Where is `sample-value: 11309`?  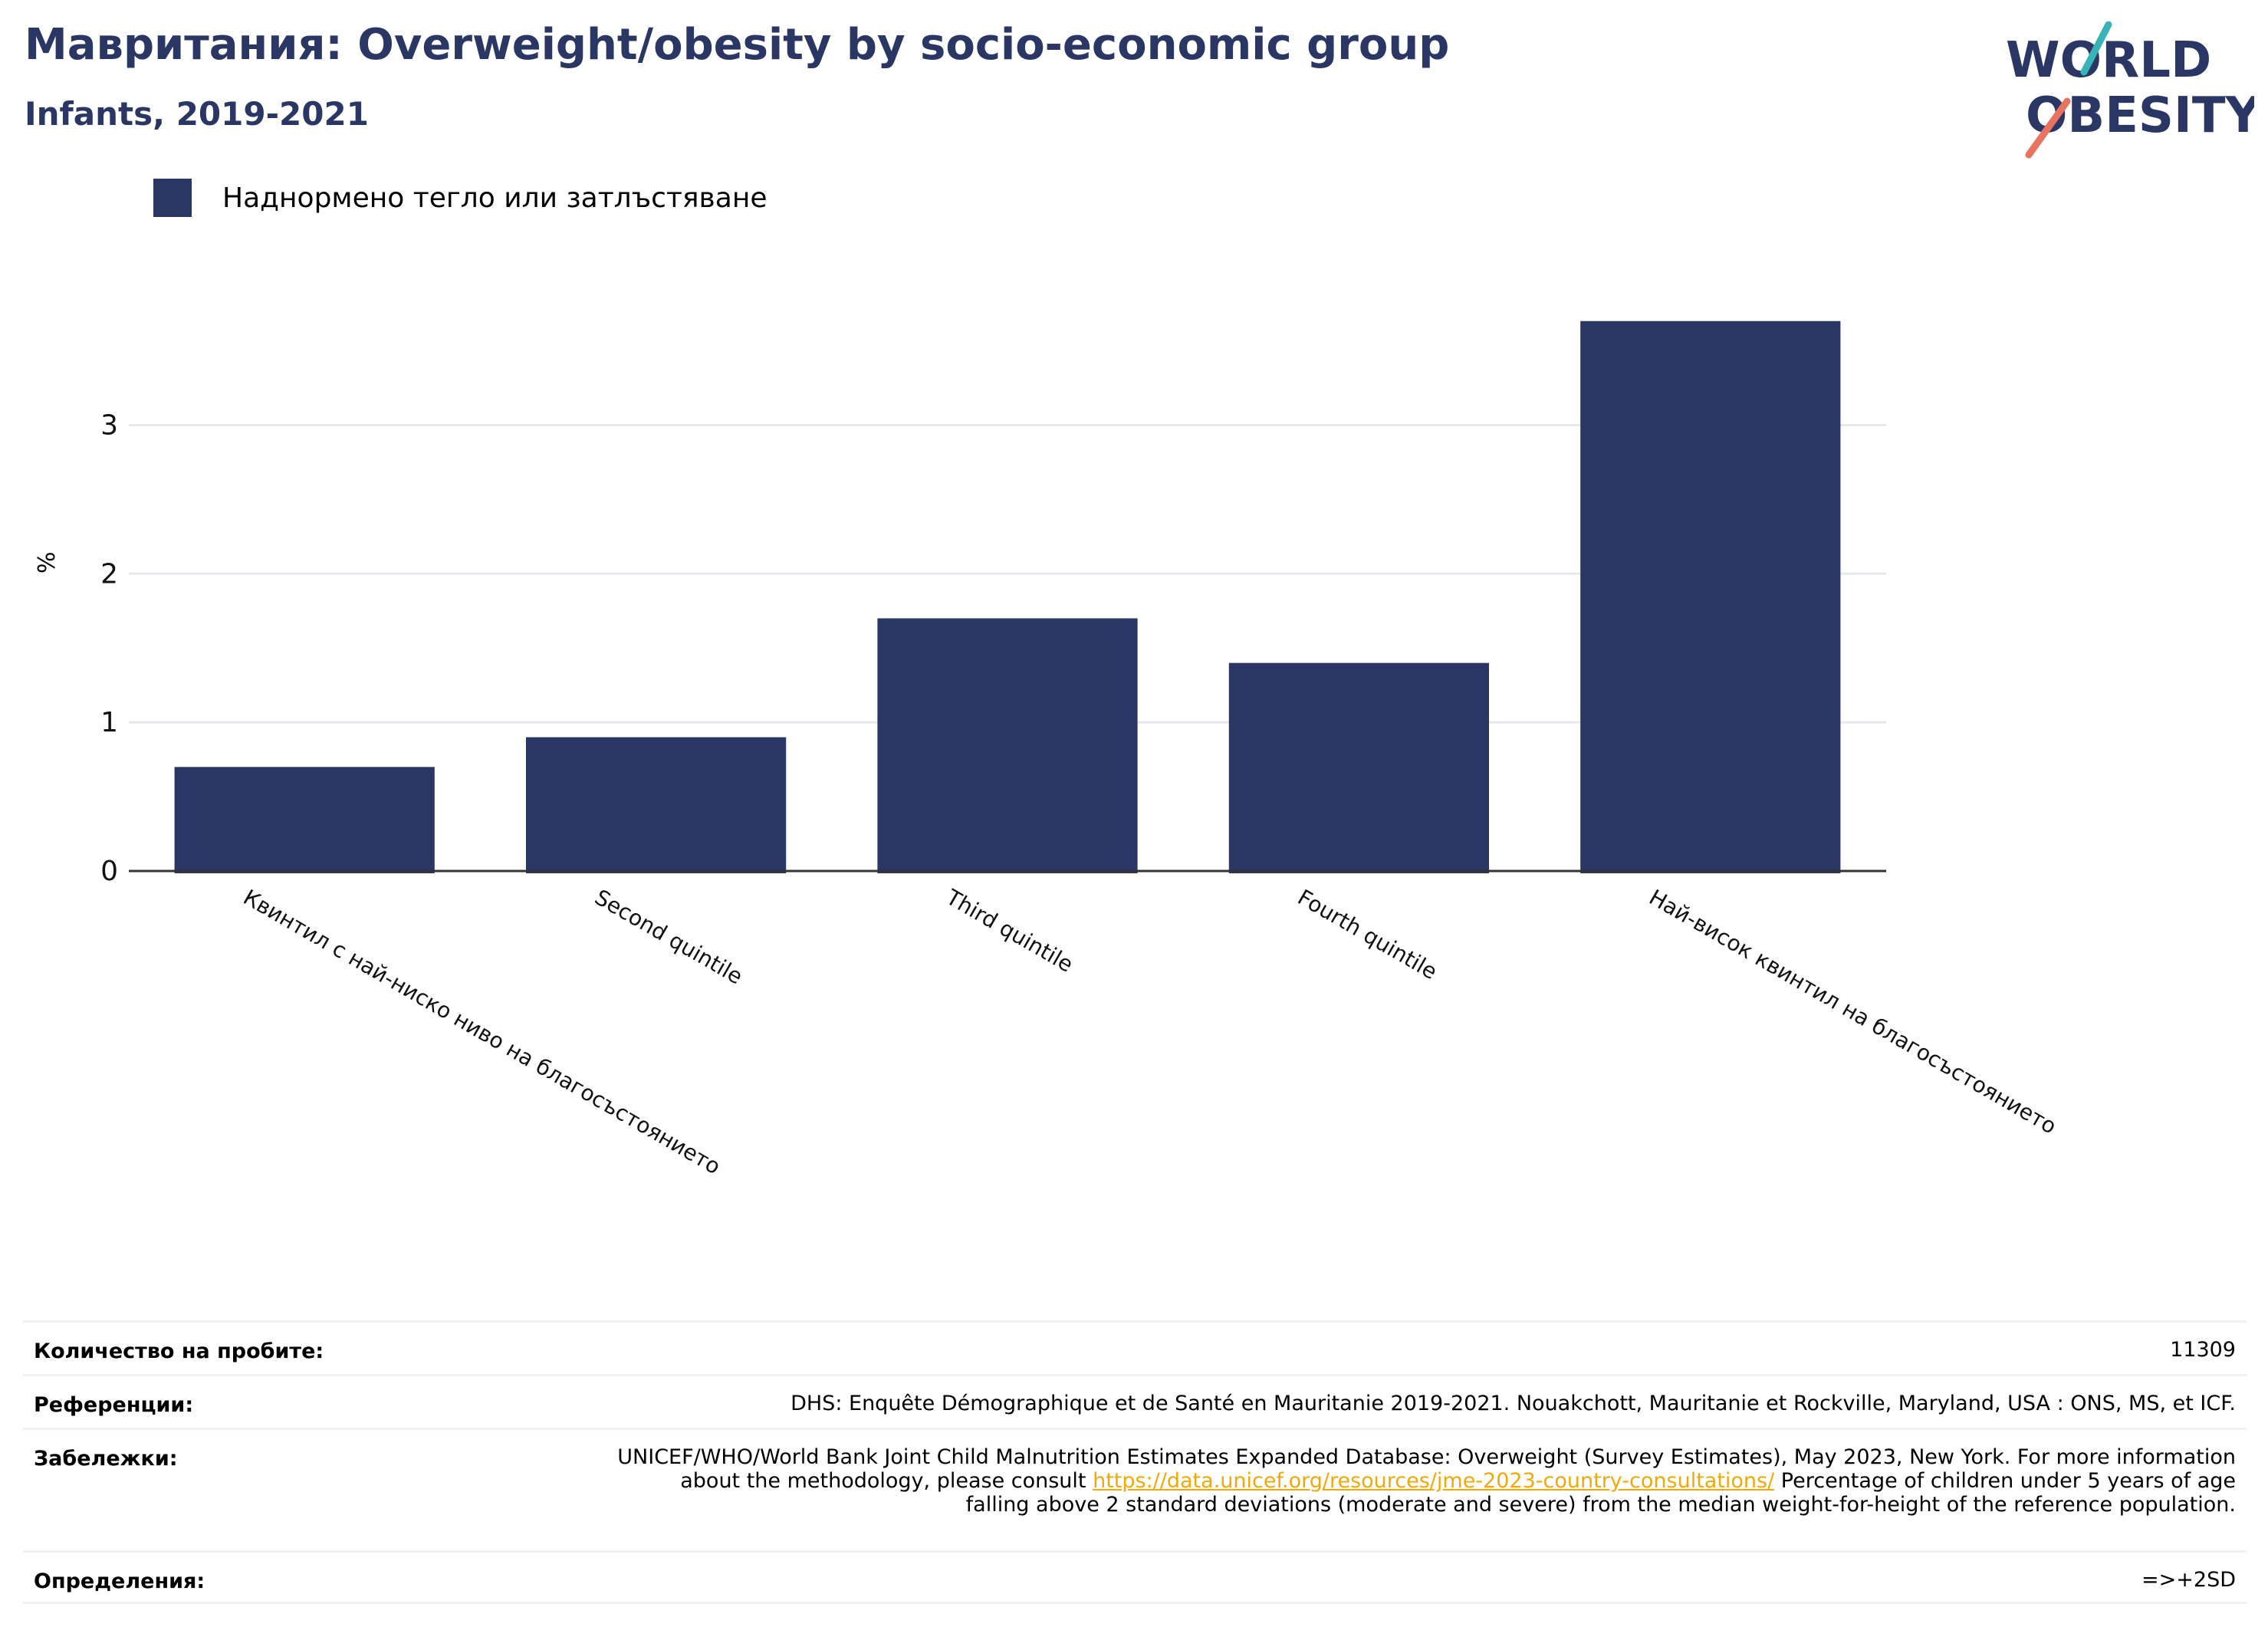 sample-value: 11309 is located at coordinates (2203, 1350).